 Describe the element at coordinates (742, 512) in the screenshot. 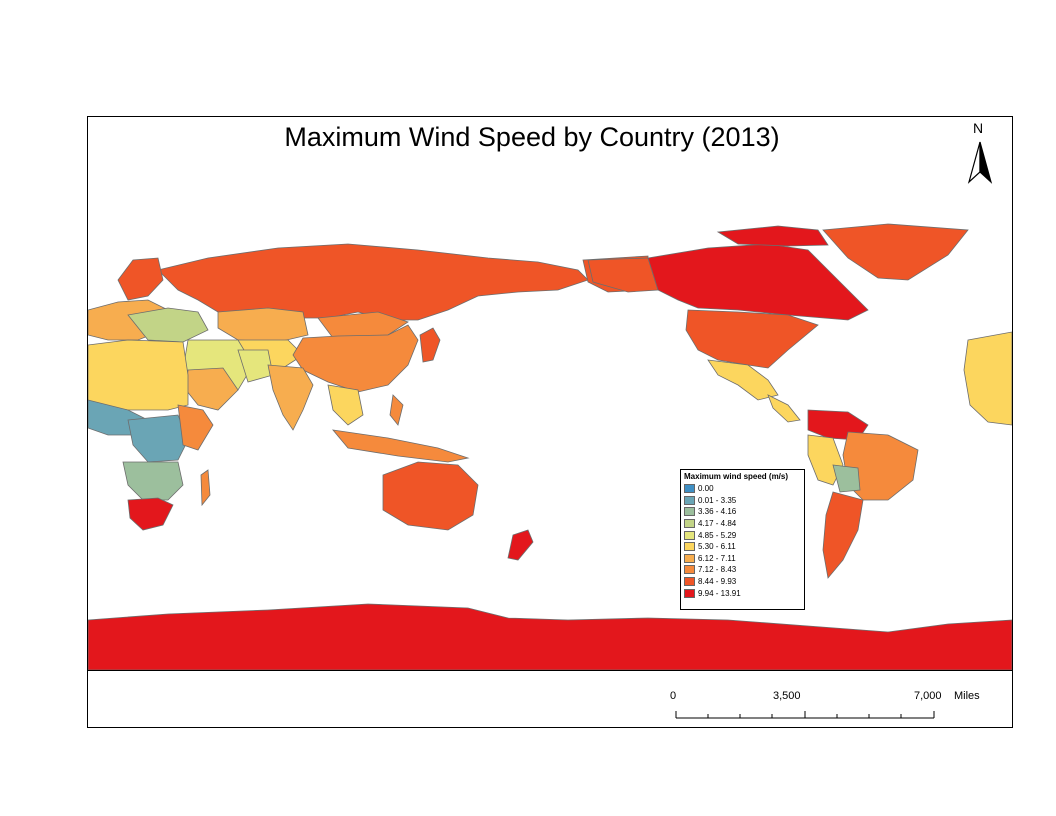

I see `legend-item: 3.36 - 4.16` at that location.